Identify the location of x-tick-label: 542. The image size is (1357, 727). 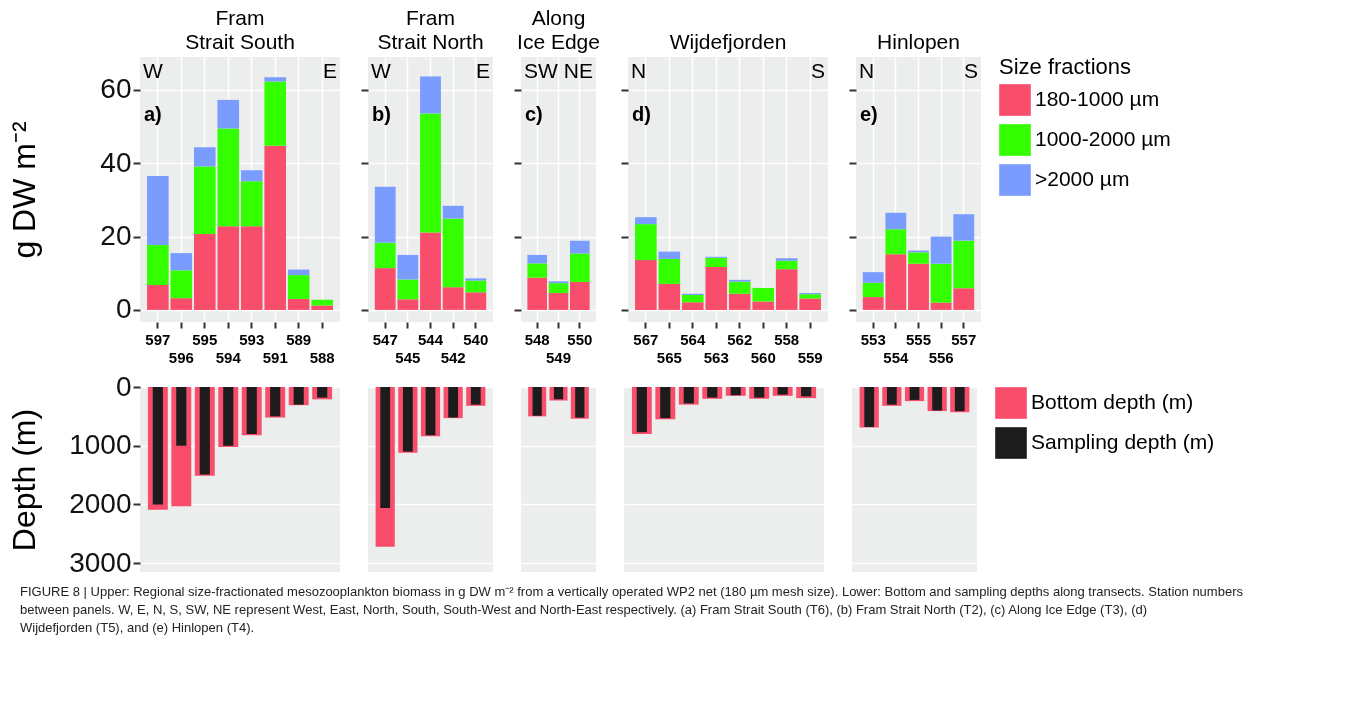
(453, 357).